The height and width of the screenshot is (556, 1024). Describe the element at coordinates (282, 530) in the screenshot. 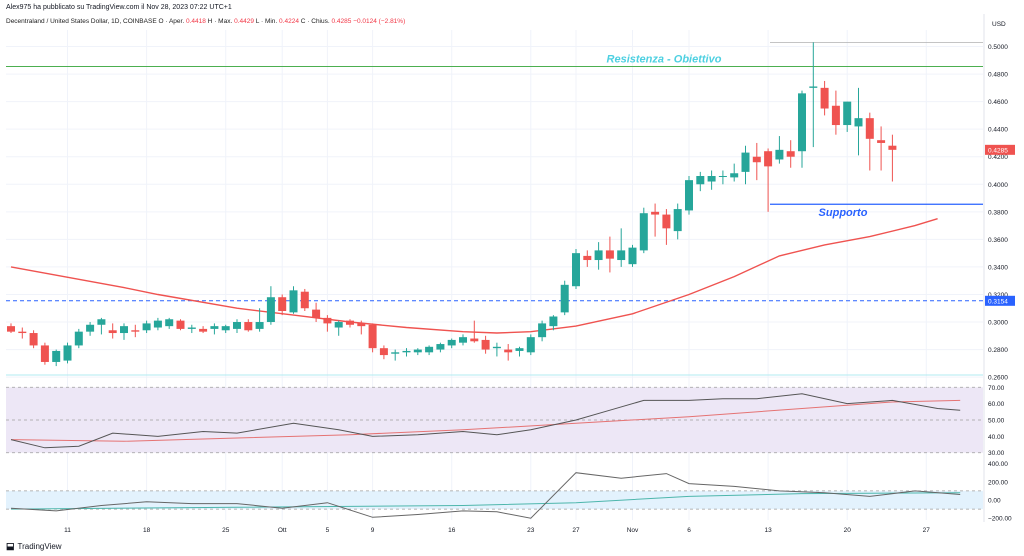

I see `time-tick-label: Ott` at that location.